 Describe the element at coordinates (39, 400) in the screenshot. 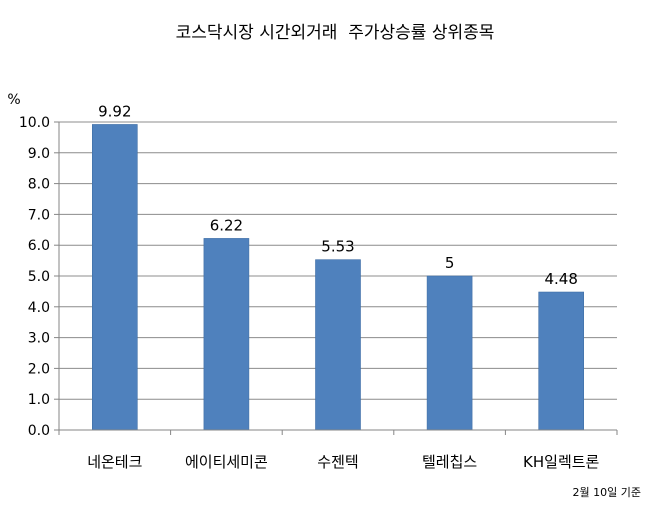

I see `y-tick-label: 1.0` at that location.